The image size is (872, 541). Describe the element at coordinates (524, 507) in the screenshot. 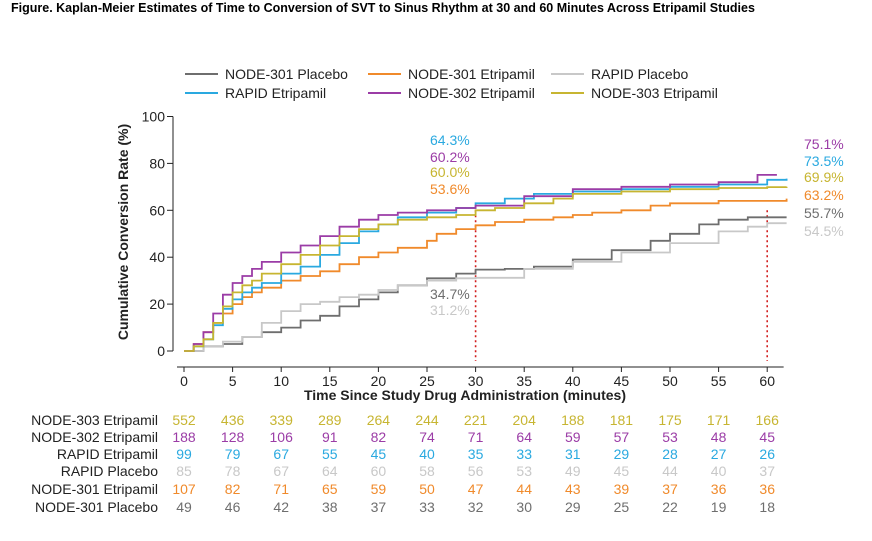

I see `risk-value: 30` at that location.